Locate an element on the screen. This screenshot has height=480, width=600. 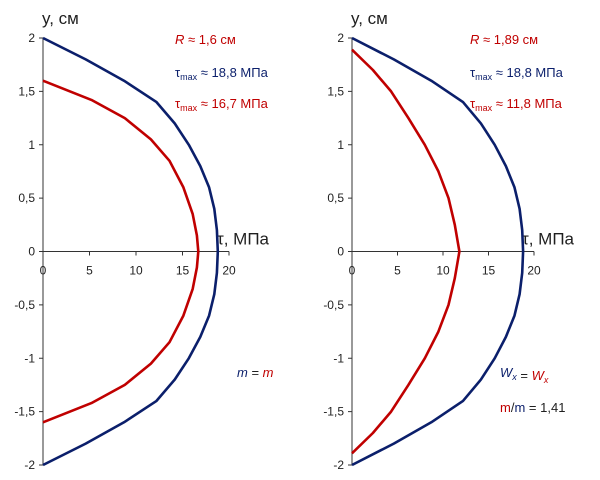
annotation-3: τmax ≈ 11,8 МПа is located at coordinates (516, 104).